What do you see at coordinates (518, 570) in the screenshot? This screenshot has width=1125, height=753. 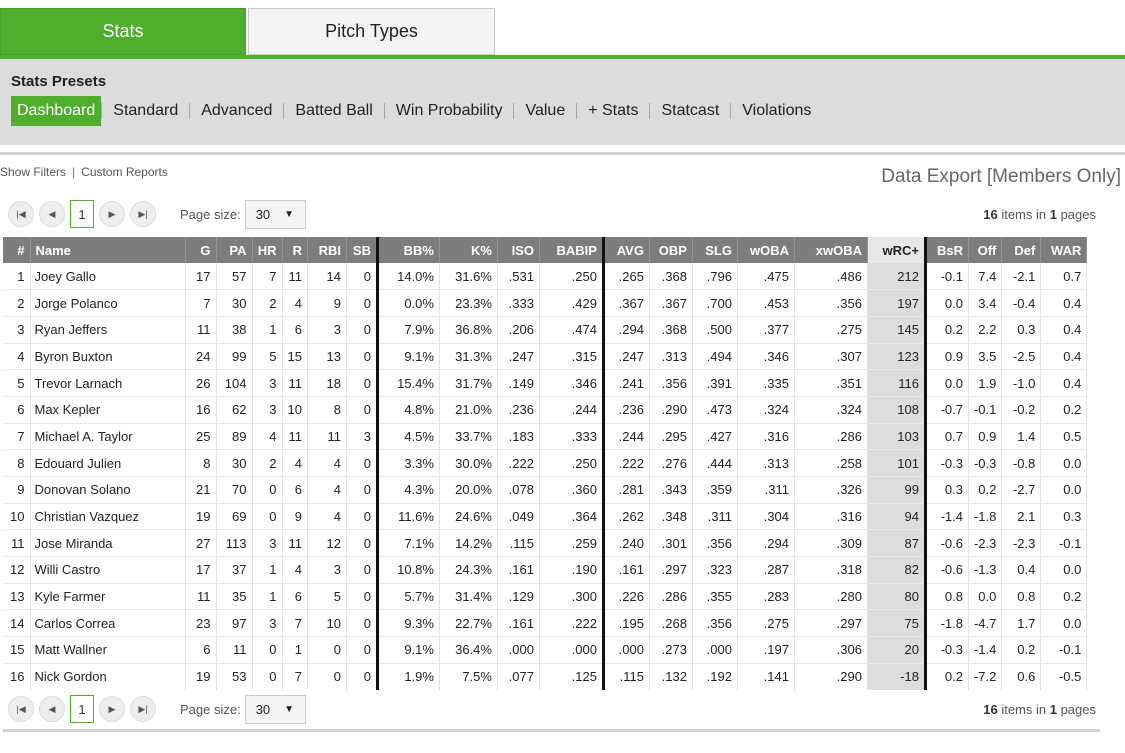 I see `table-cell: .161` at bounding box center [518, 570].